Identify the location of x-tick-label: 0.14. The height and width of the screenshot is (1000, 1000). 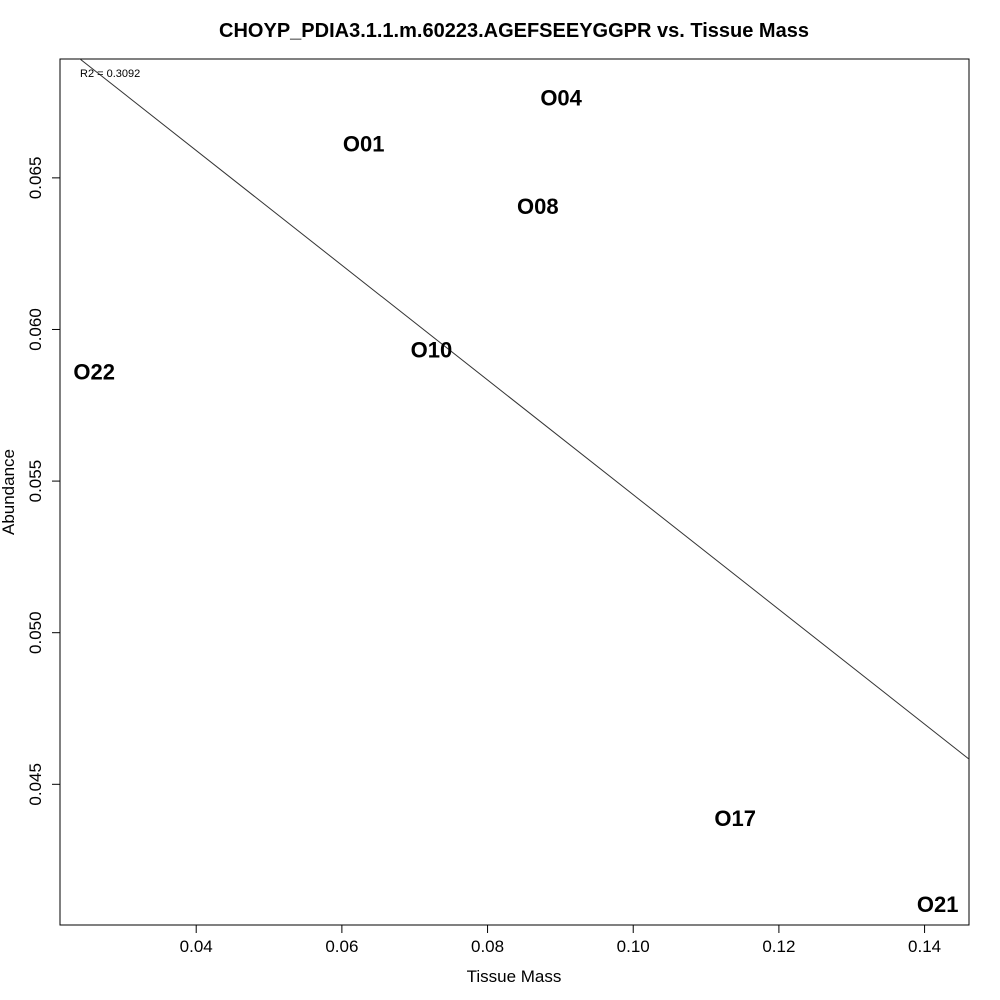
(924, 946).